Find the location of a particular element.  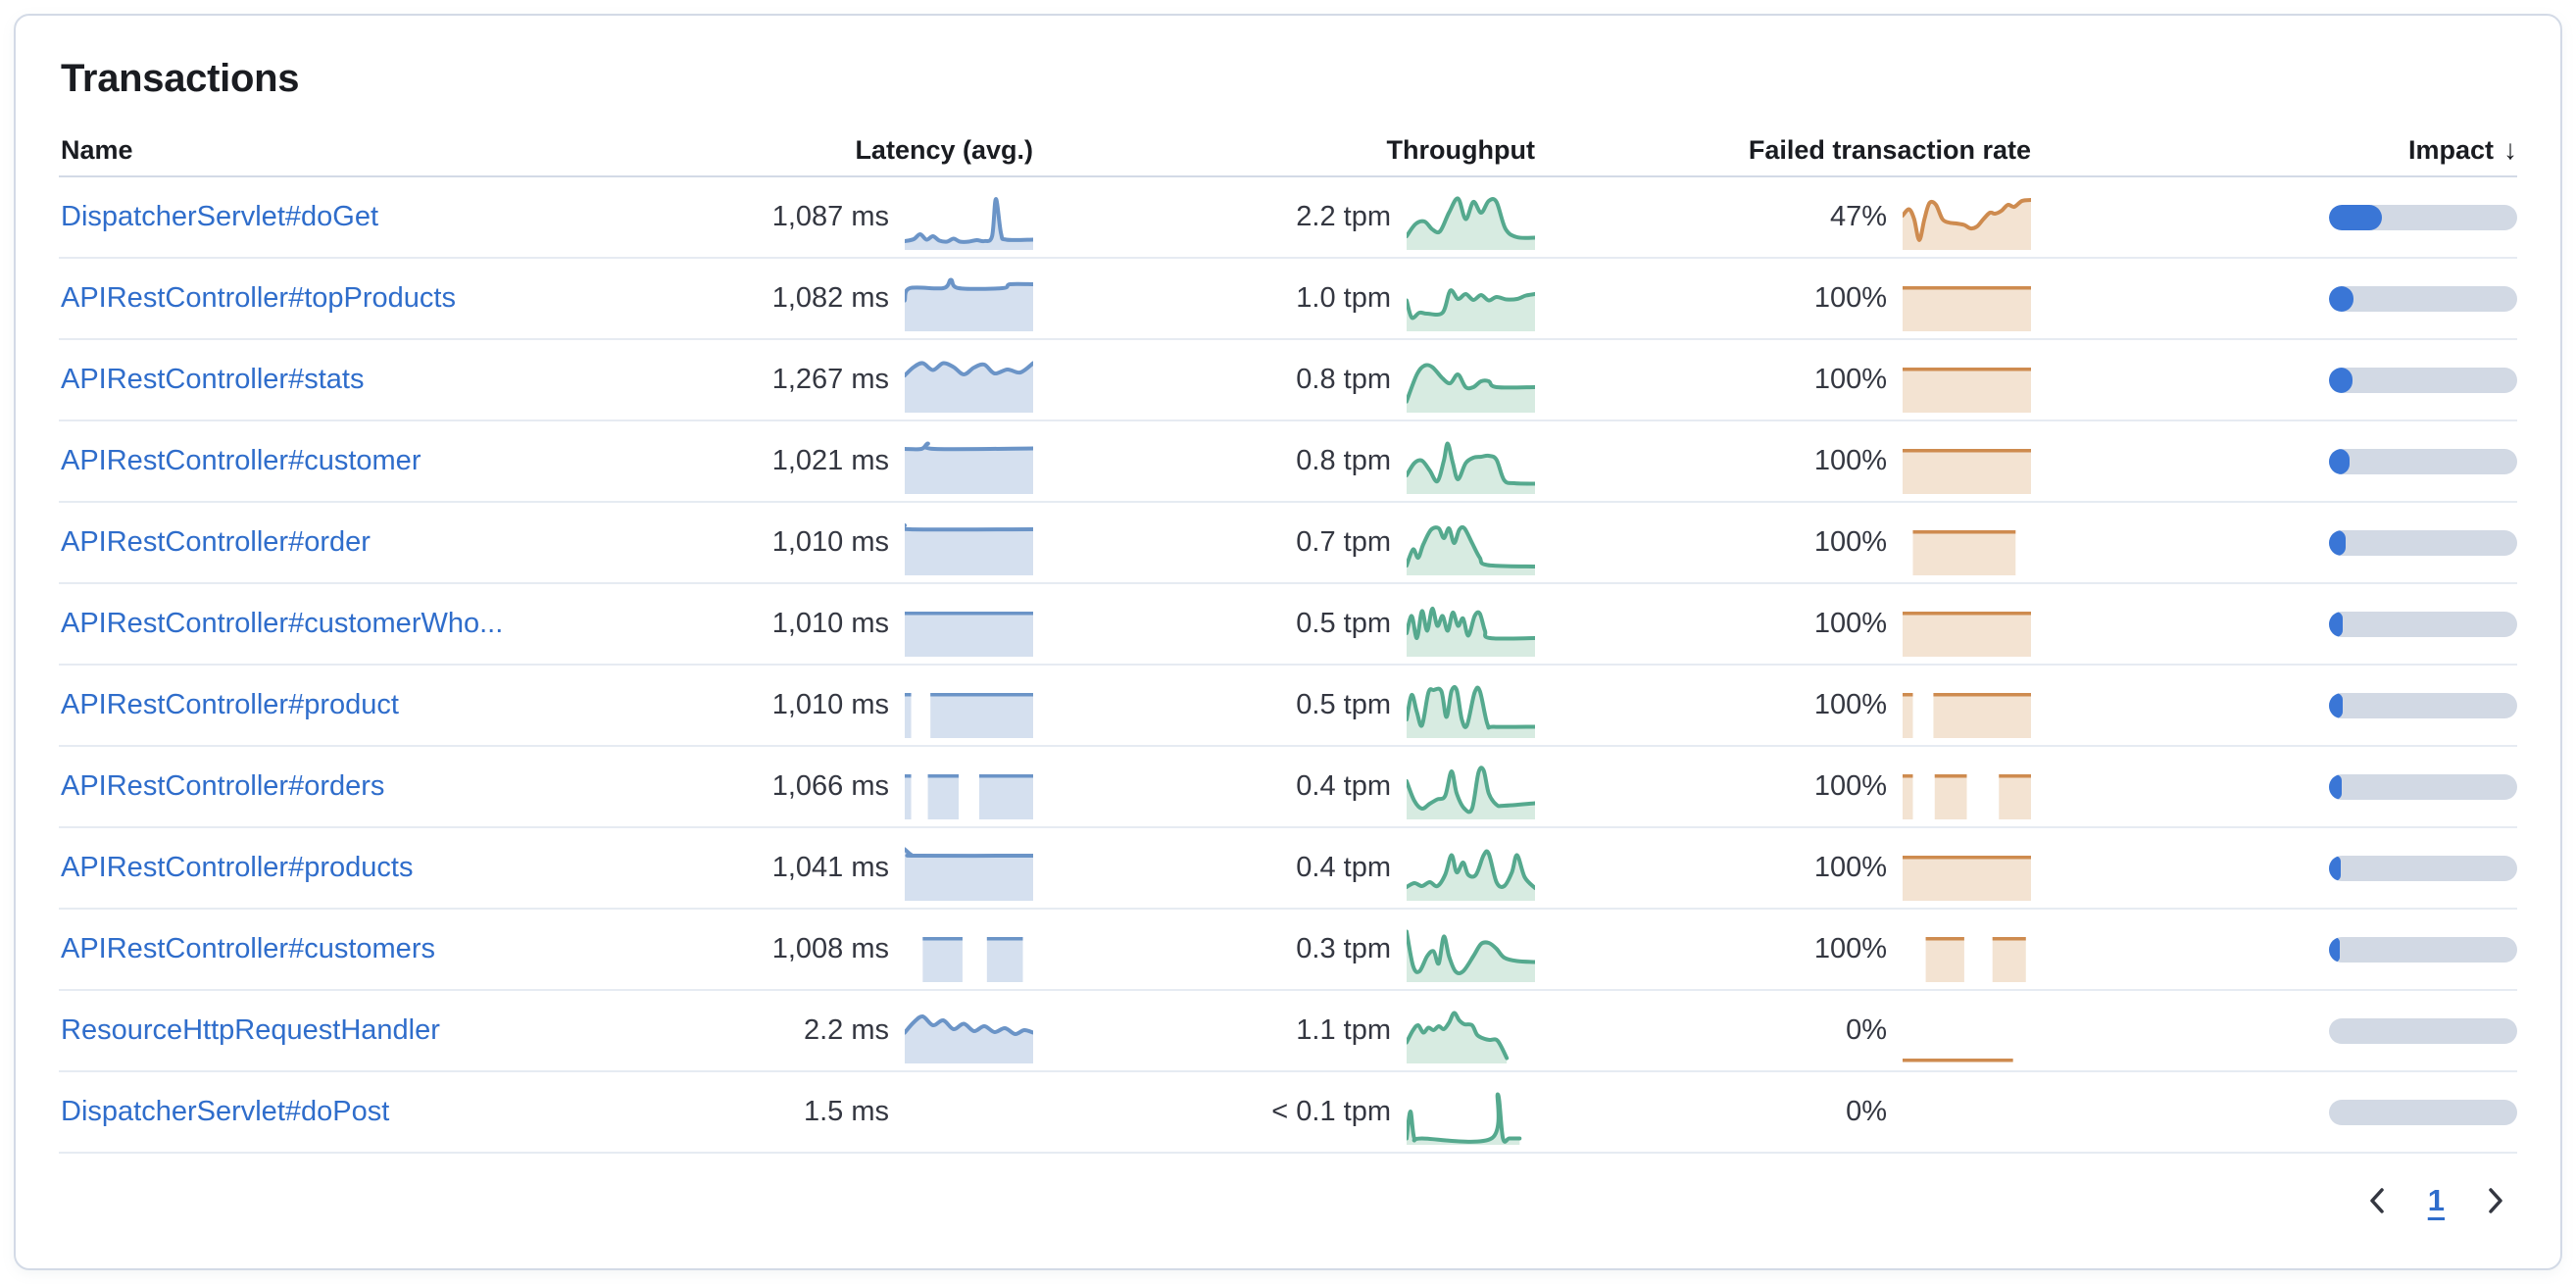

throughput-value: 1.1 tpm is located at coordinates (1343, 1030).